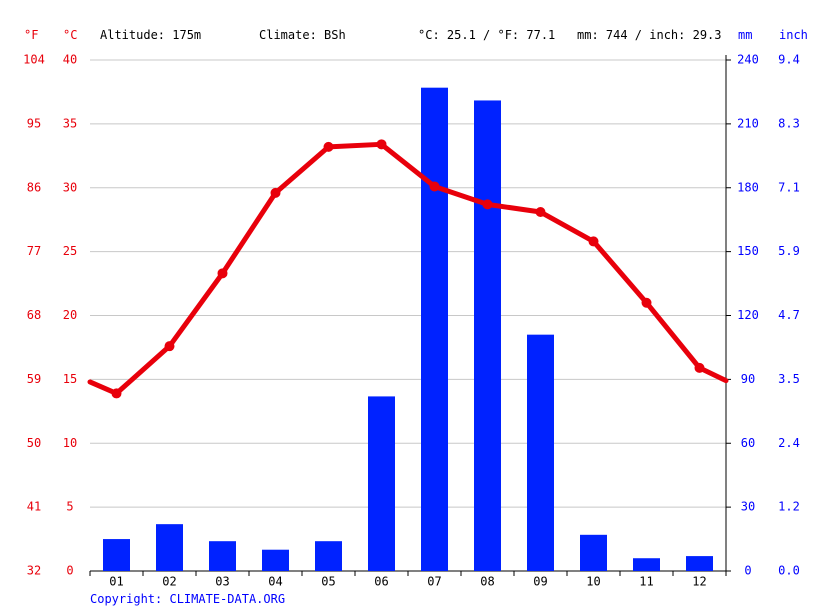 The height and width of the screenshot is (611, 815). Describe the element at coordinates (789, 187) in the screenshot. I see `y-tick-label-inch: 7.1` at that location.